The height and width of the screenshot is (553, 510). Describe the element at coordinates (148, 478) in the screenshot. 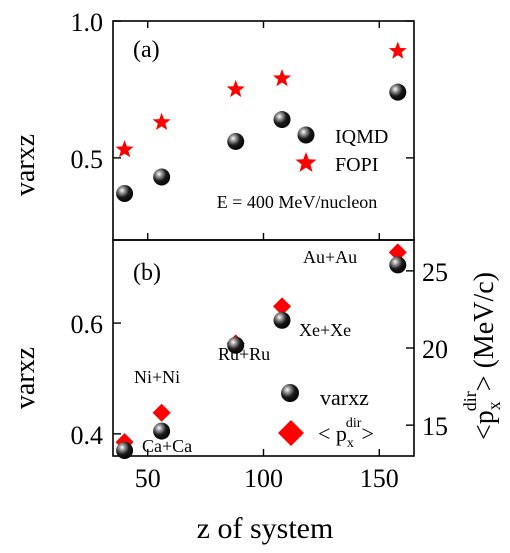

I see `x-tick-label: 50` at that location.